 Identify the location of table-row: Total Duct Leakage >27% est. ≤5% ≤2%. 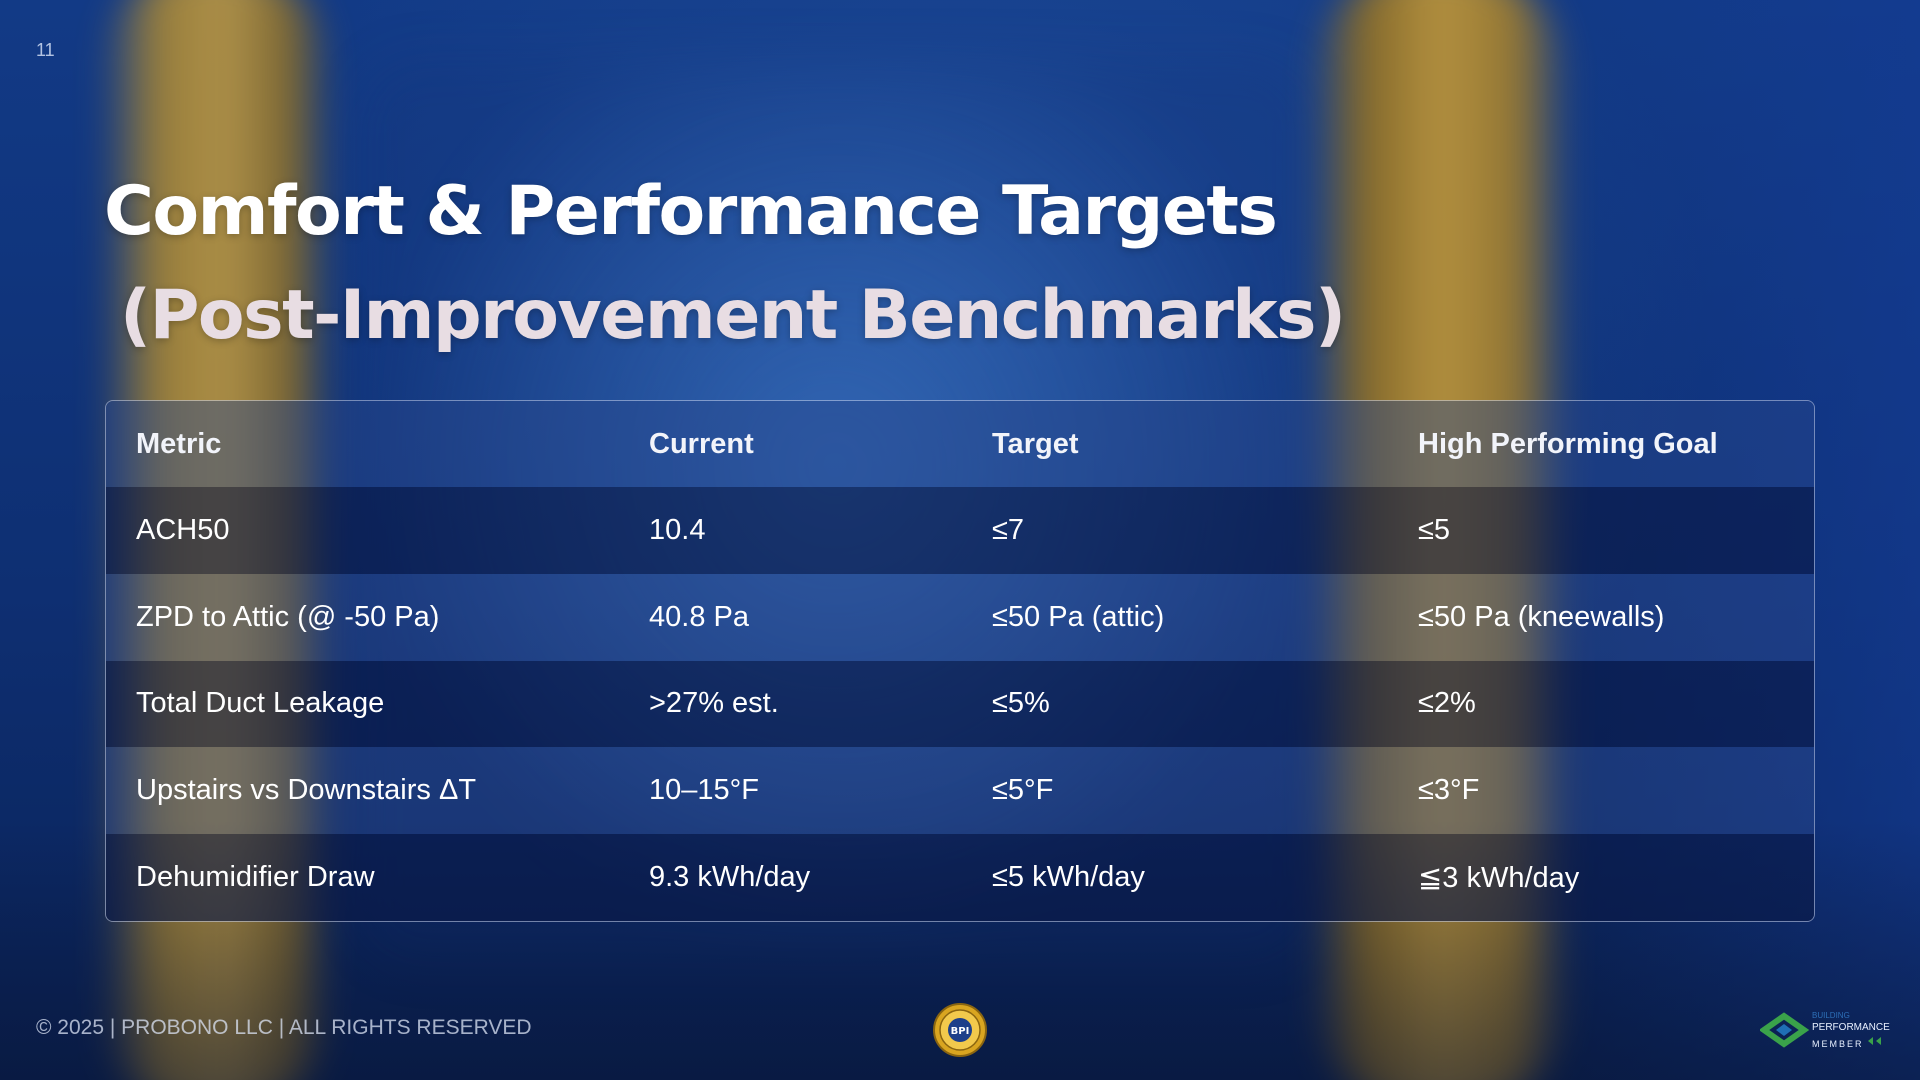
(960, 704).